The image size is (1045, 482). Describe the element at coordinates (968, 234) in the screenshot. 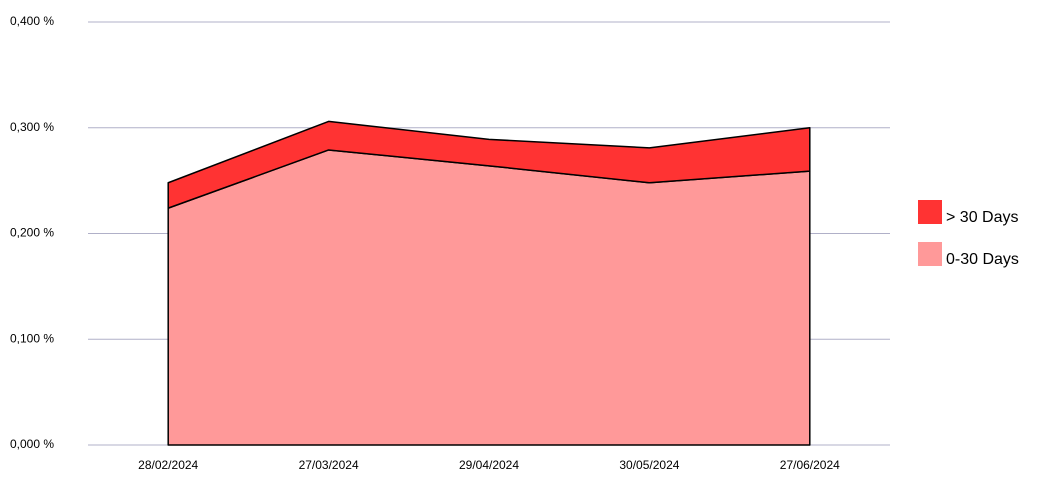

I see `legend: > 30 Days 0-30 Days` at that location.